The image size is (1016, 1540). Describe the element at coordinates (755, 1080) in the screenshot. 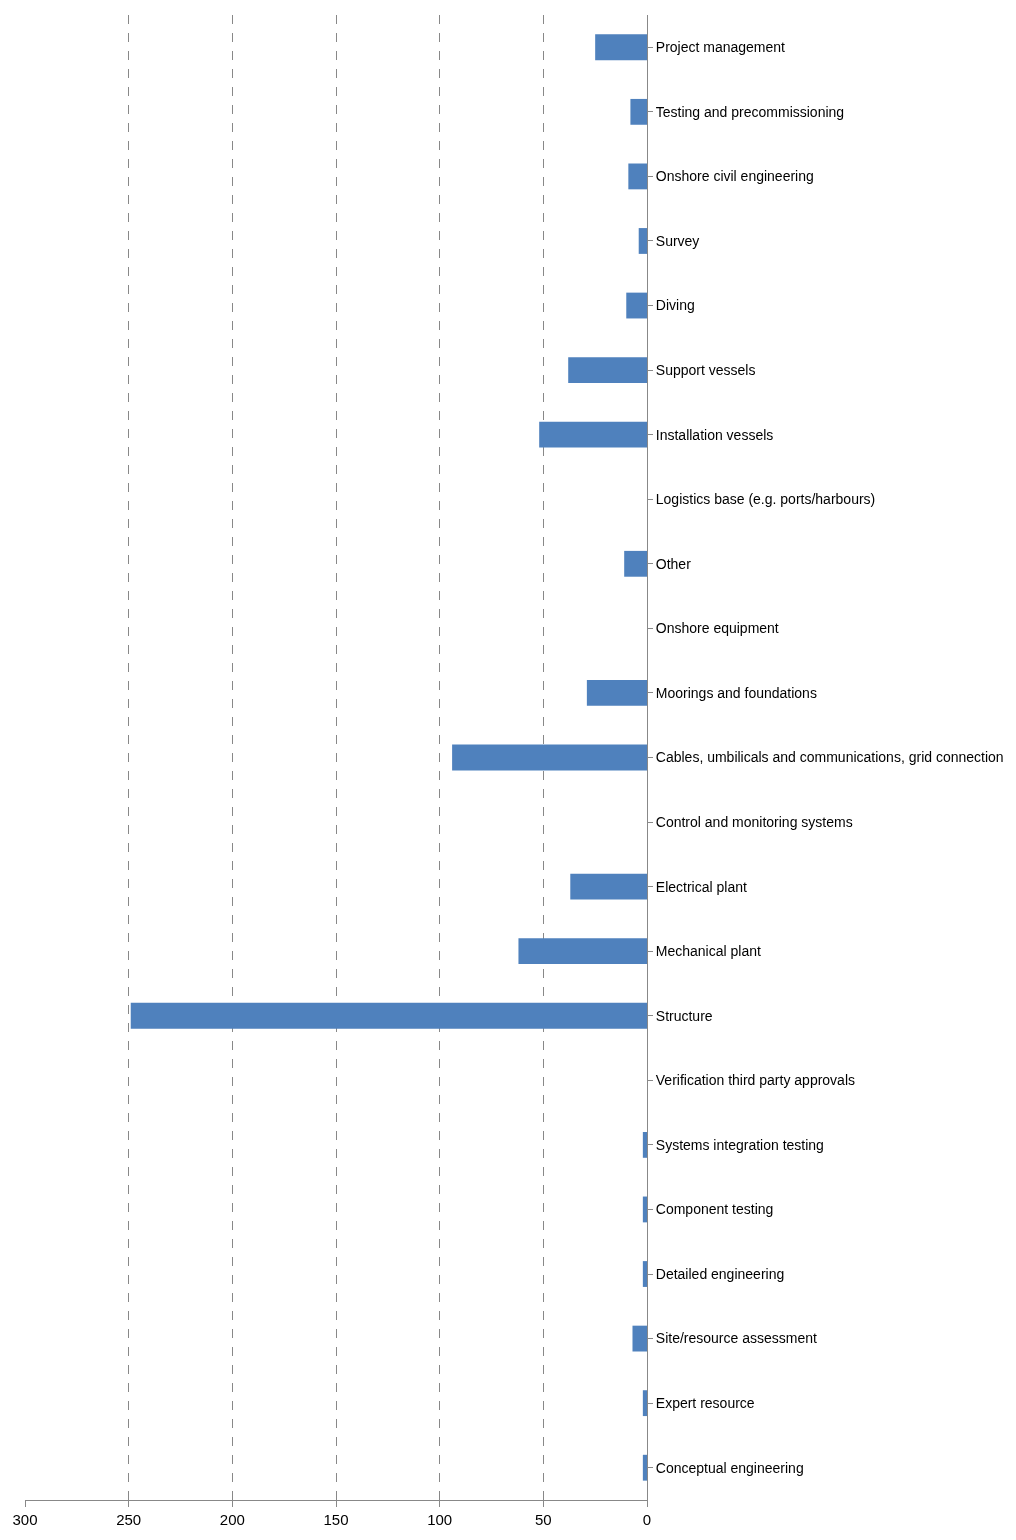

I see `y-tick-label: Verification third party approvals` at that location.